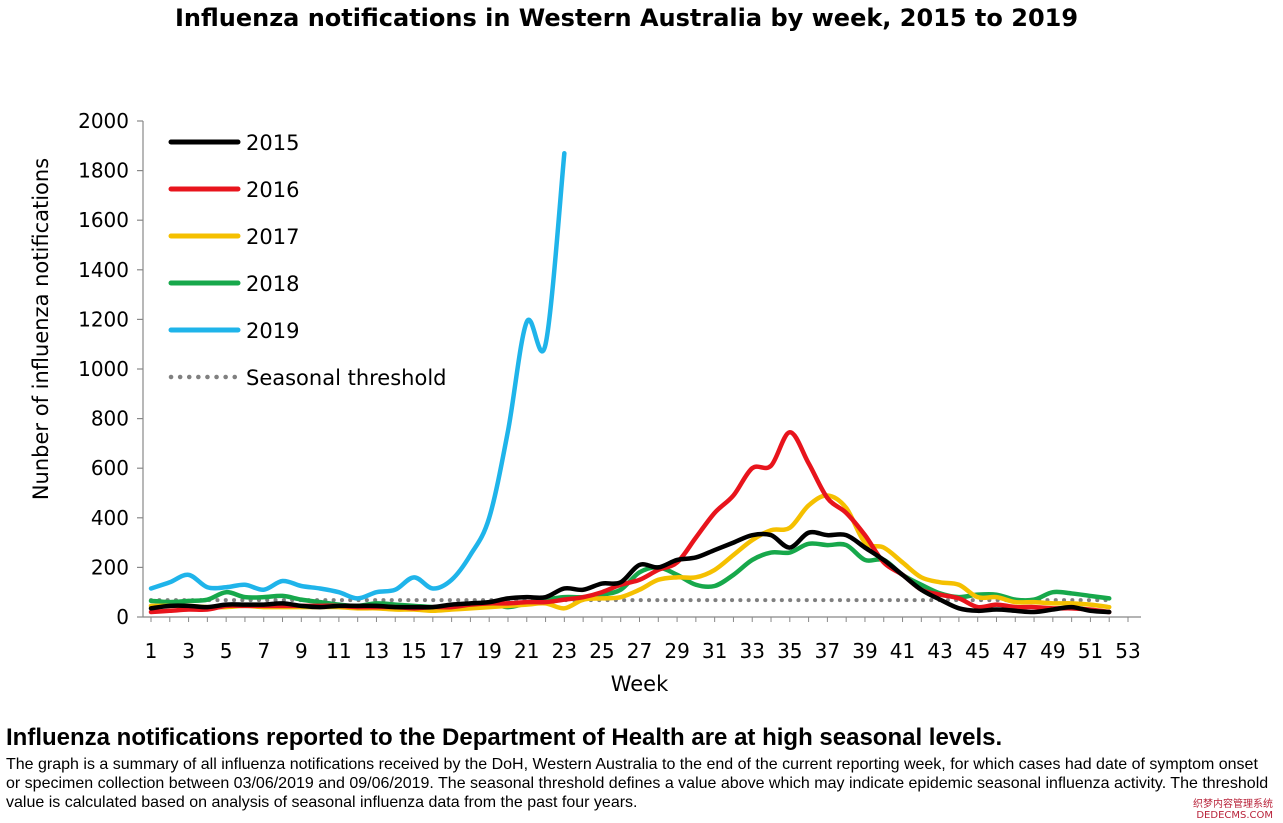 The height and width of the screenshot is (823, 1283). I want to click on x-tick-label: 9, so click(301, 651).